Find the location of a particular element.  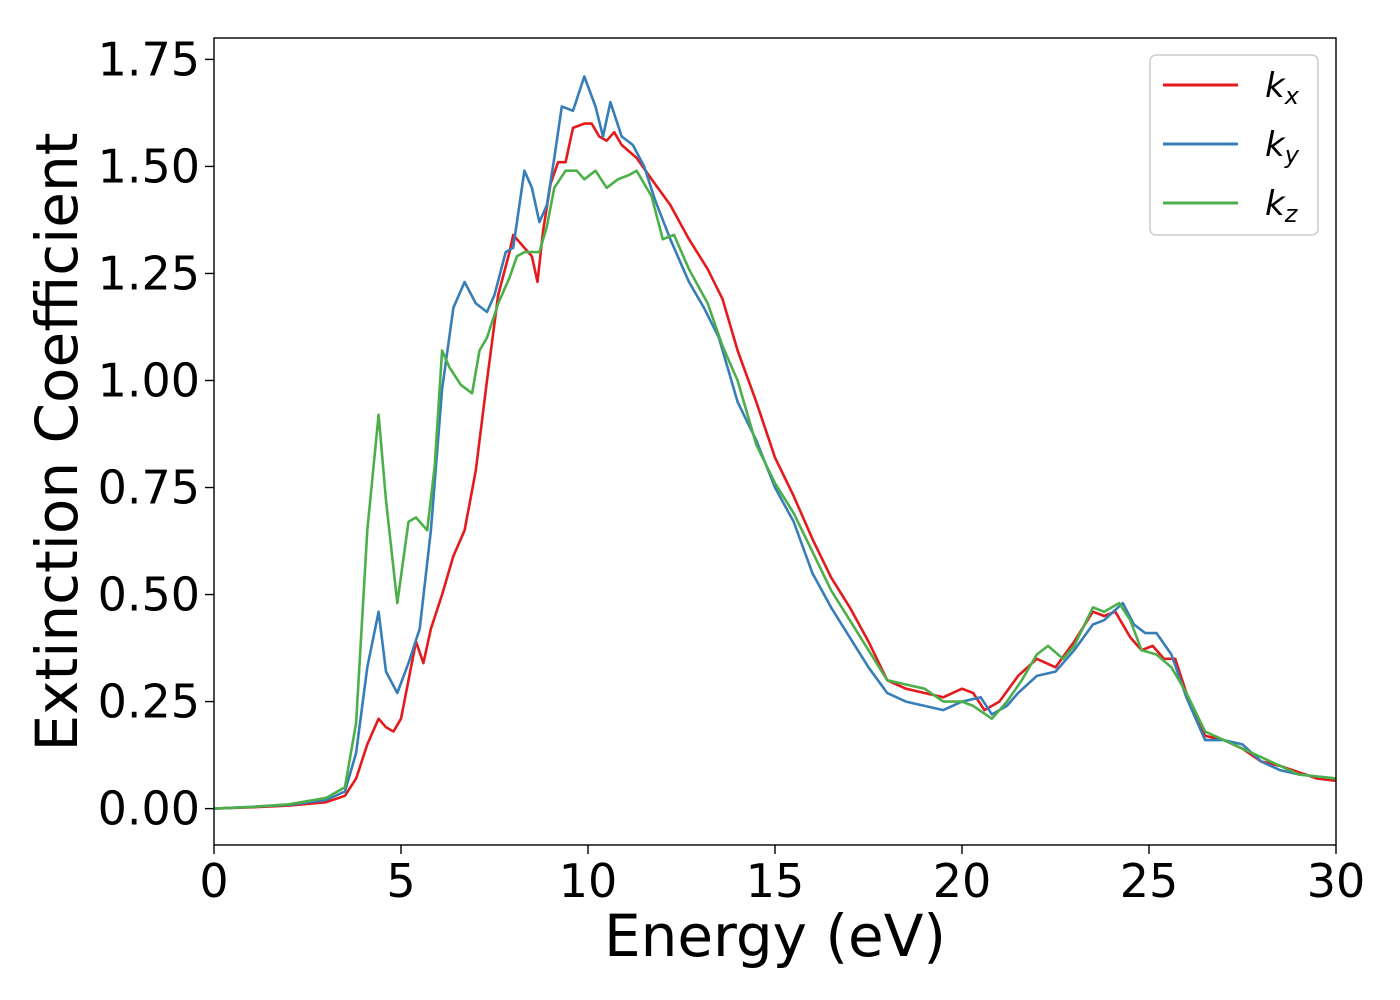

y-tick-label: 1.50 is located at coordinates (149, 166).